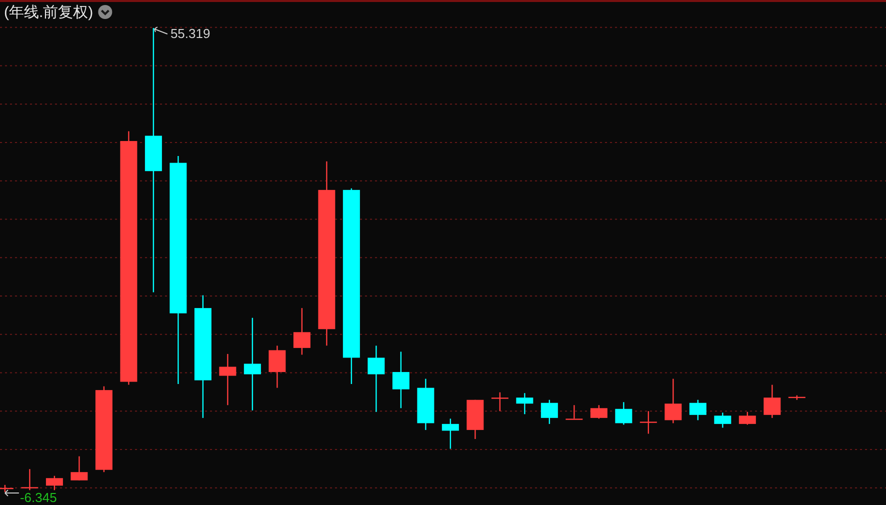  Describe the element at coordinates (38, 497) in the screenshot. I see `annotation: -6.345` at that location.